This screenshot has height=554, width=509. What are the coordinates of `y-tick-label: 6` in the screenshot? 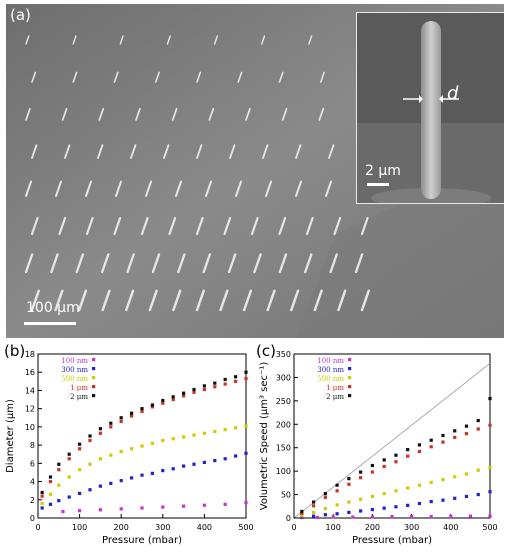 It's located at (32, 463).